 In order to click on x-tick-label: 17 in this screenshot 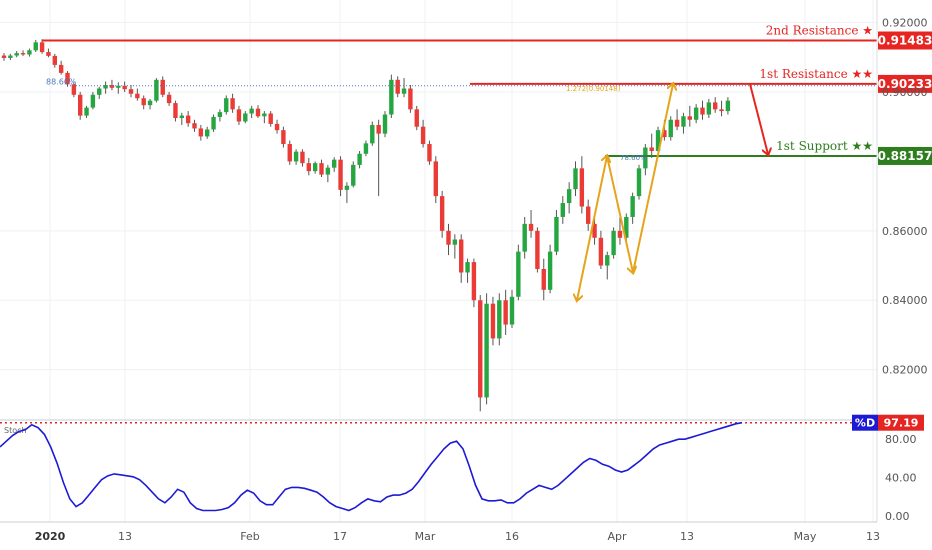, I will do `click(340, 536)`.